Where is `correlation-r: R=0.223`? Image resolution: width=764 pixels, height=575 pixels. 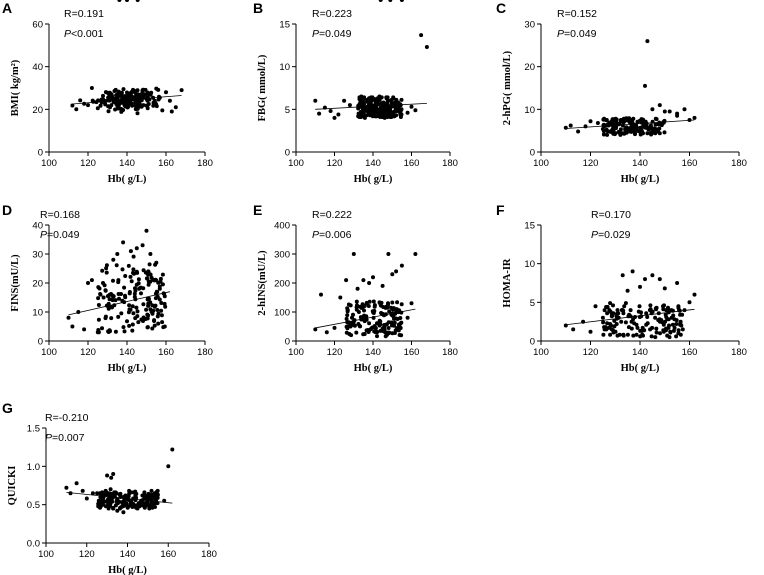 correlation-r: R=0.223 is located at coordinates (332, 14).